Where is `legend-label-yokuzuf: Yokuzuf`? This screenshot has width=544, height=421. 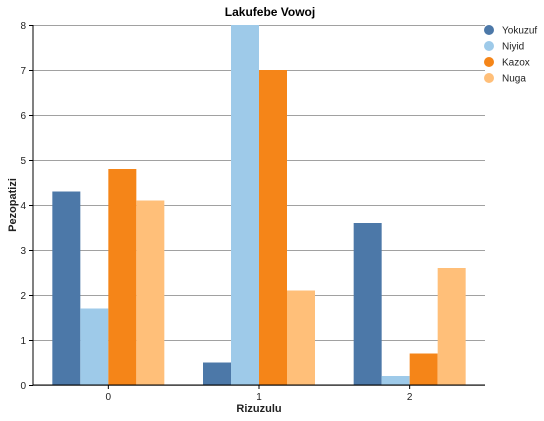 legend-label-yokuzuf: Yokuzuf is located at coordinates (519, 31).